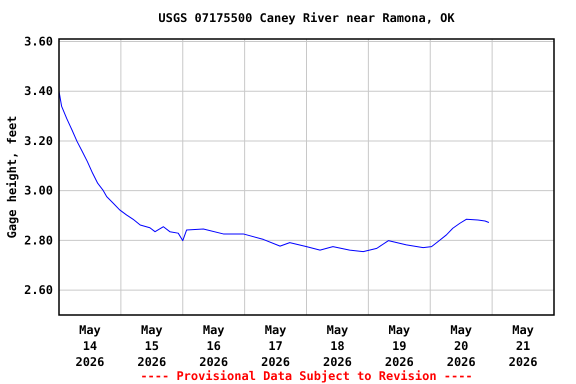 The image size is (576, 384). Describe the element at coordinates (38, 141) in the screenshot. I see `y-tick-label: 3.20` at that location.